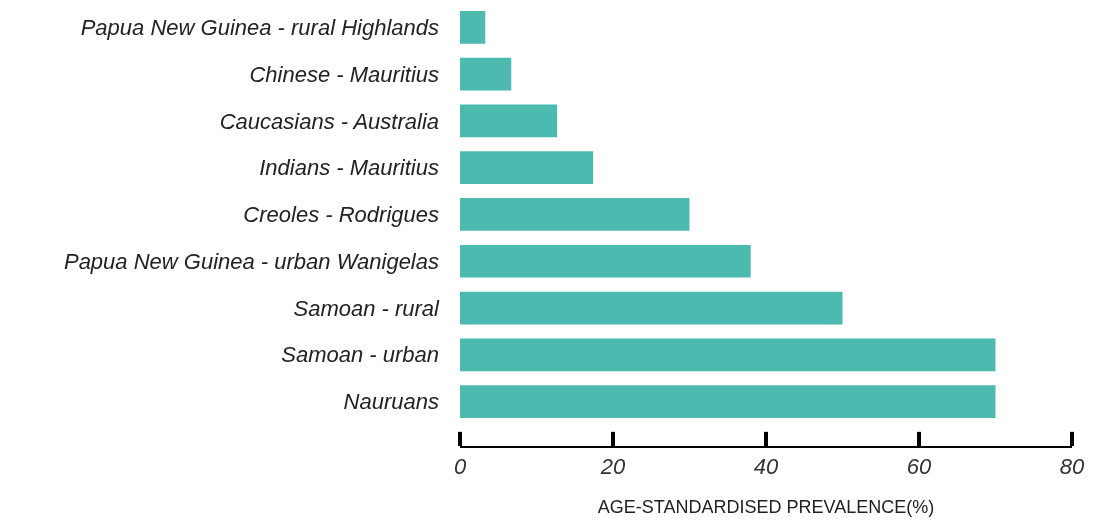 This screenshot has height=531, width=1094. Describe the element at coordinates (460, 467) in the screenshot. I see `x-tick-label: 0` at that location.